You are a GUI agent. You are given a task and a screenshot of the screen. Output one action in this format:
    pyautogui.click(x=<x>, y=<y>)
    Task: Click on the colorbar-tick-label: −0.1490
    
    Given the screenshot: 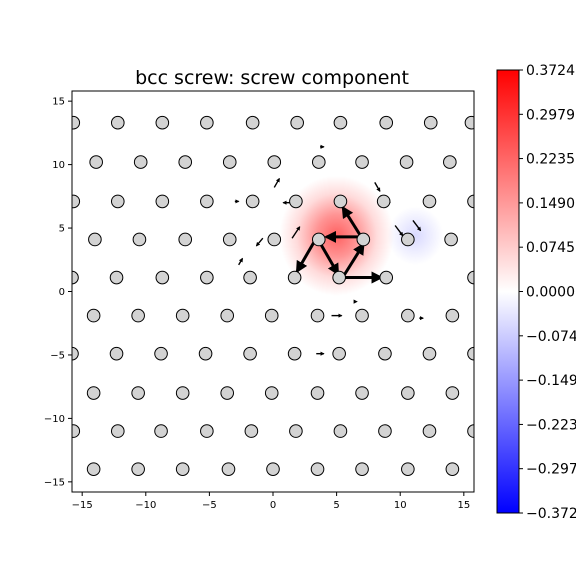 What is the action you would take?
    pyautogui.click(x=551, y=381)
    